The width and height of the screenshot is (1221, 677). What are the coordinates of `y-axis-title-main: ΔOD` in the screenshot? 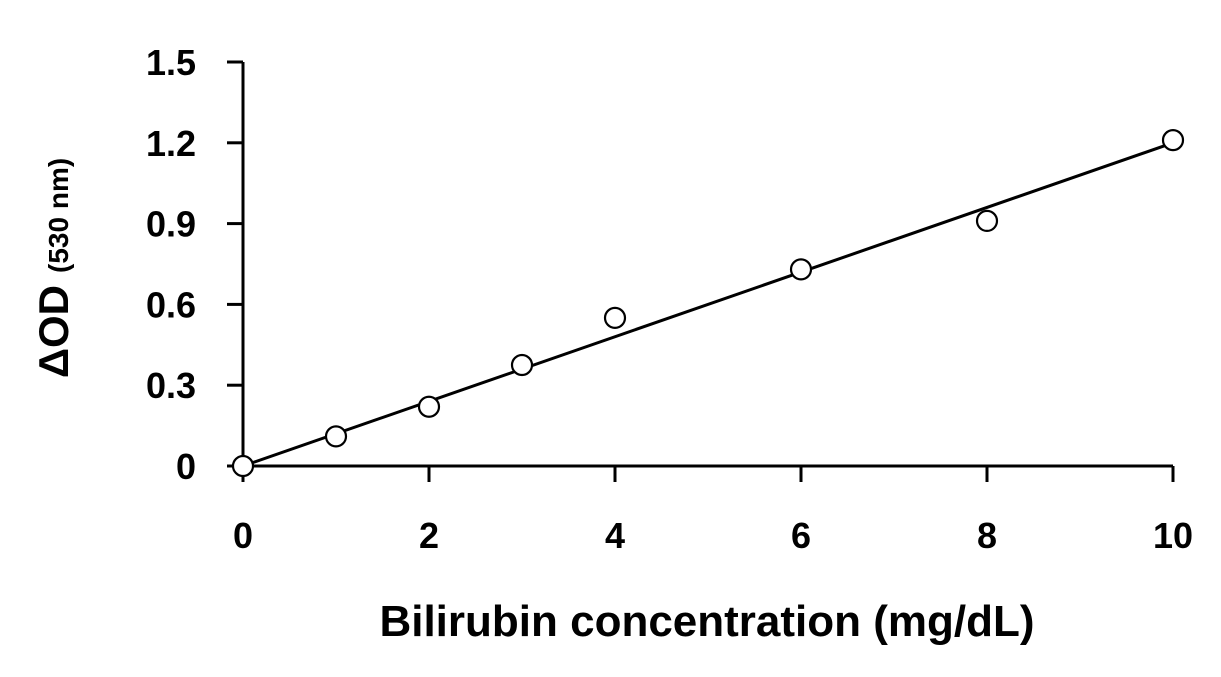 It's located at (53, 331).